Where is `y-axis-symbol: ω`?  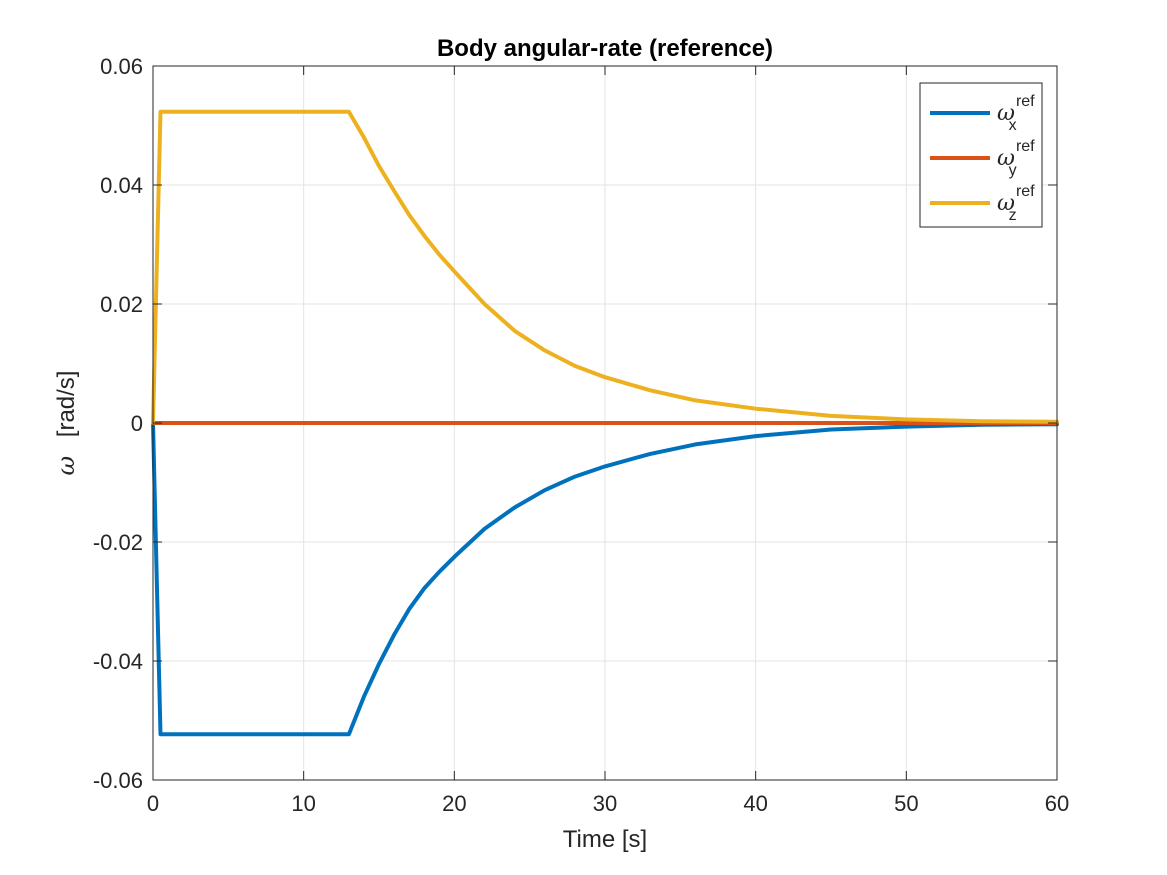 y-axis-symbol: ω is located at coordinates (66, 466).